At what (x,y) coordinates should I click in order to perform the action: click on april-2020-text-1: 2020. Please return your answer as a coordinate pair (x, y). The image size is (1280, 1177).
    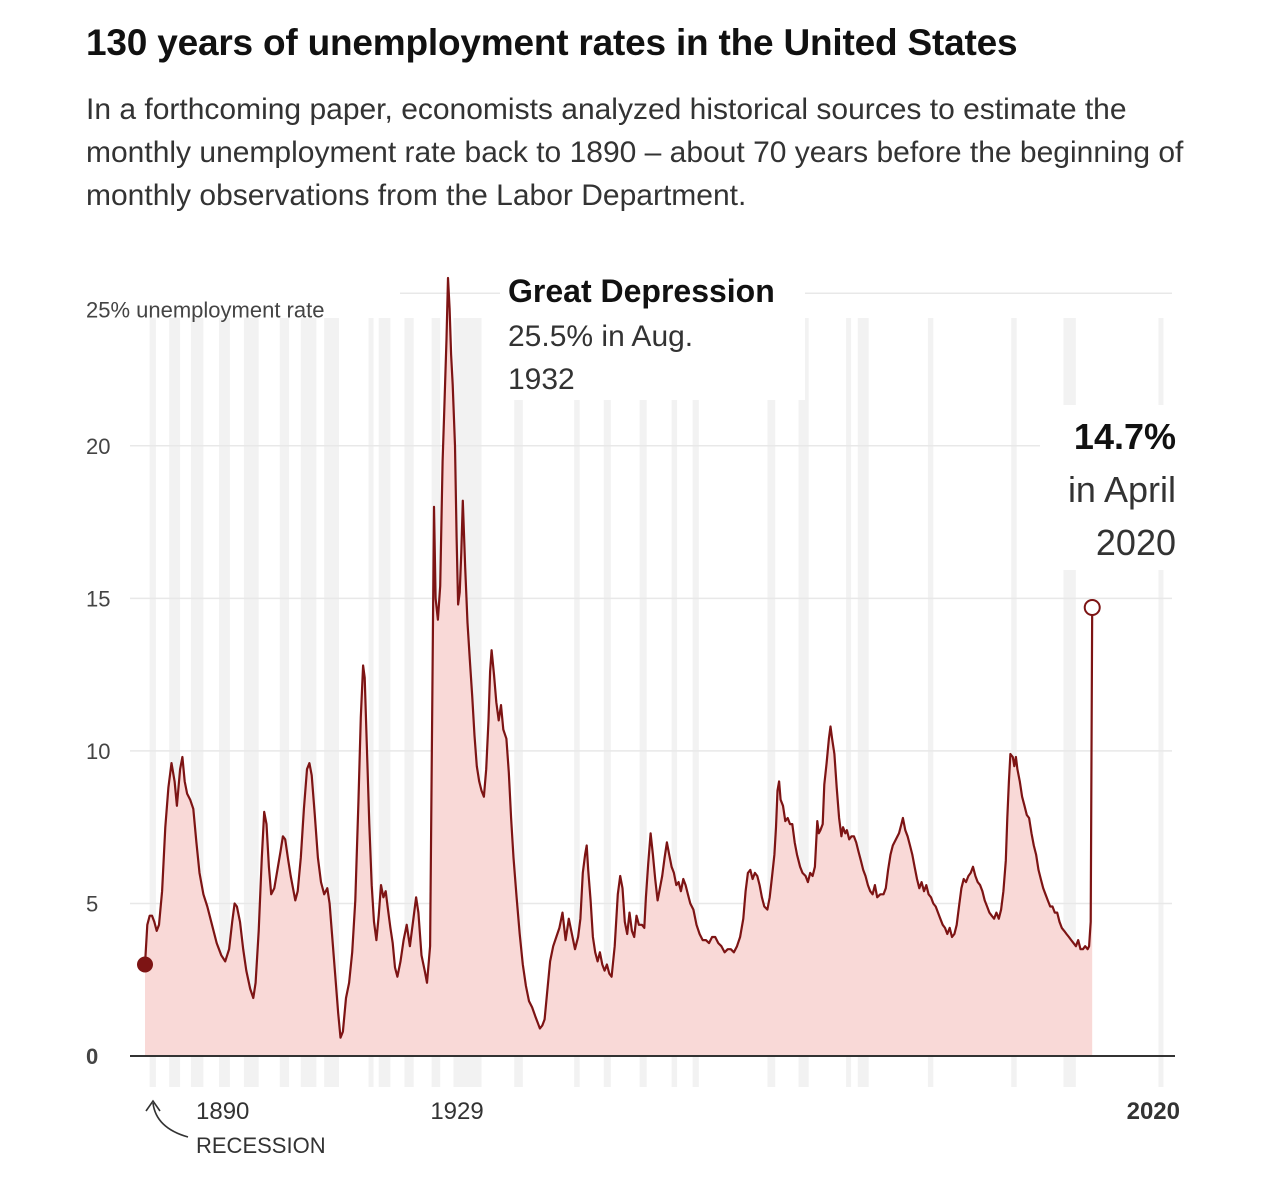
    Looking at the image, I should click on (1136, 542).